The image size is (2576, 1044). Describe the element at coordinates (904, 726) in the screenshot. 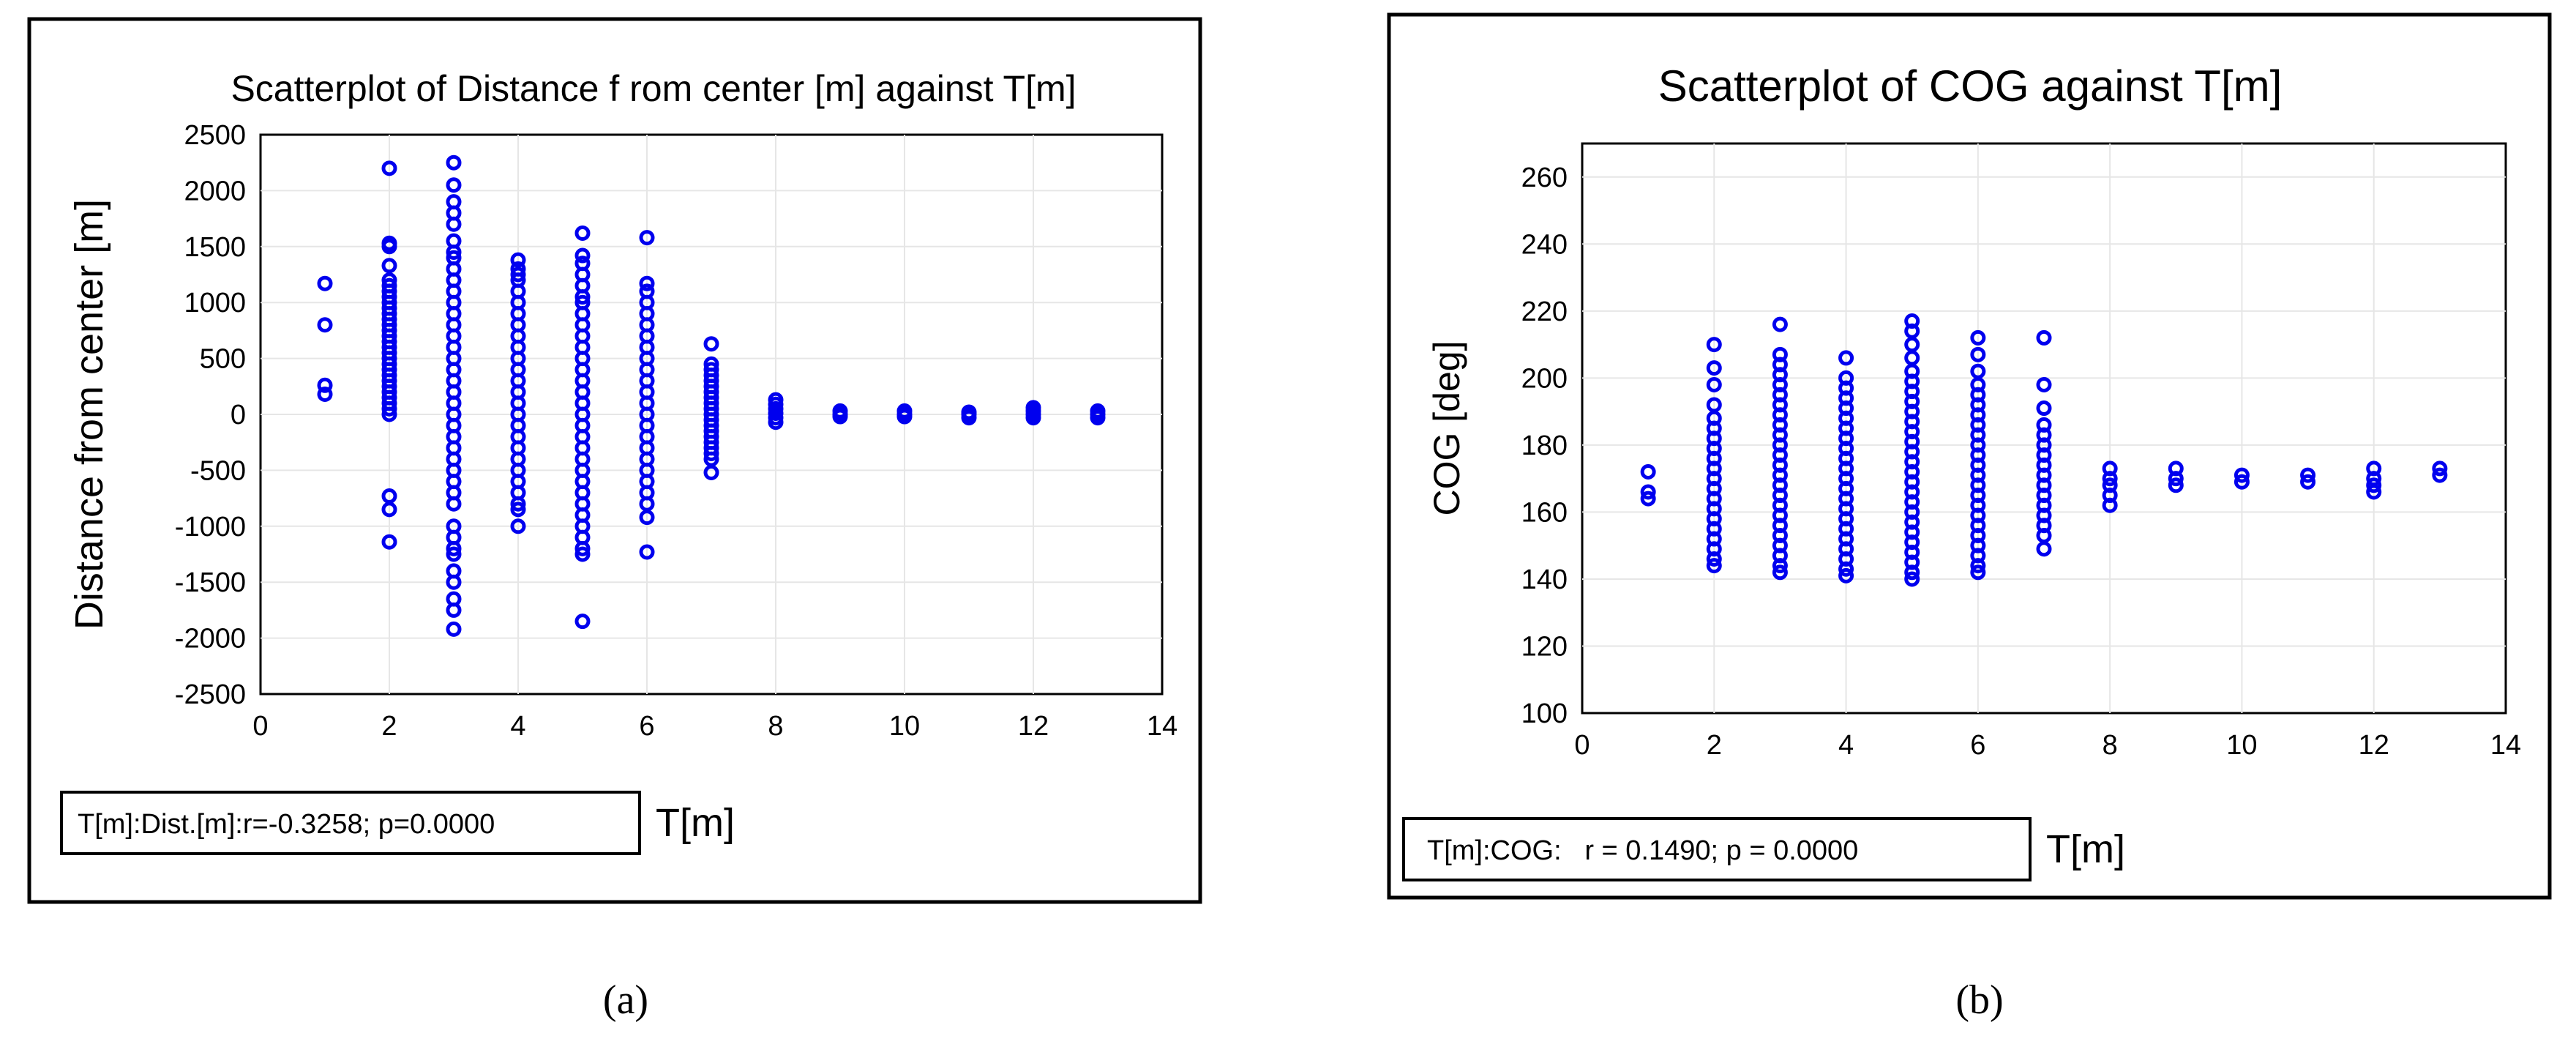

I see `panel-a-x-tick-label: 10` at that location.